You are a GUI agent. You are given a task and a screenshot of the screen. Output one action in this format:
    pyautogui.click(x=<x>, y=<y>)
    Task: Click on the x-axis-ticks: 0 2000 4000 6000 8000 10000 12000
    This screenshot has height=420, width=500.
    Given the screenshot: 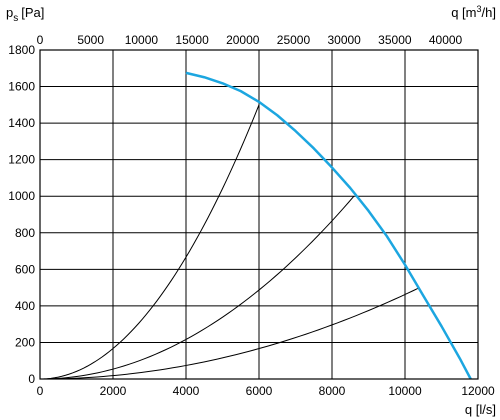 What is the action you would take?
    pyautogui.click(x=266, y=391)
    